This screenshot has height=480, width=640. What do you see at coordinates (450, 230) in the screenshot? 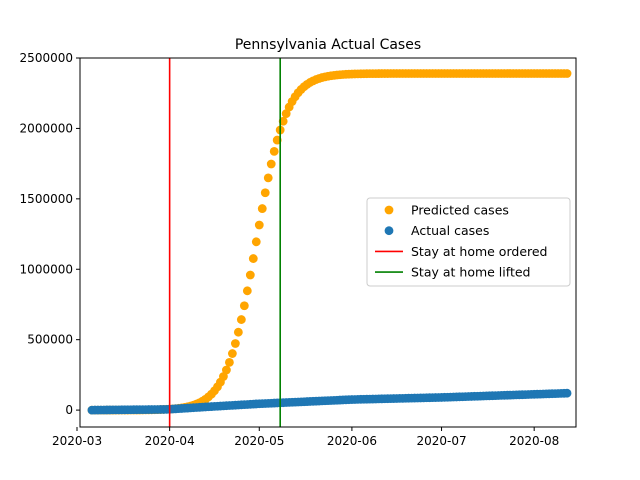
I see `legend-label-actual-cases: Actual cases` at bounding box center [450, 230].